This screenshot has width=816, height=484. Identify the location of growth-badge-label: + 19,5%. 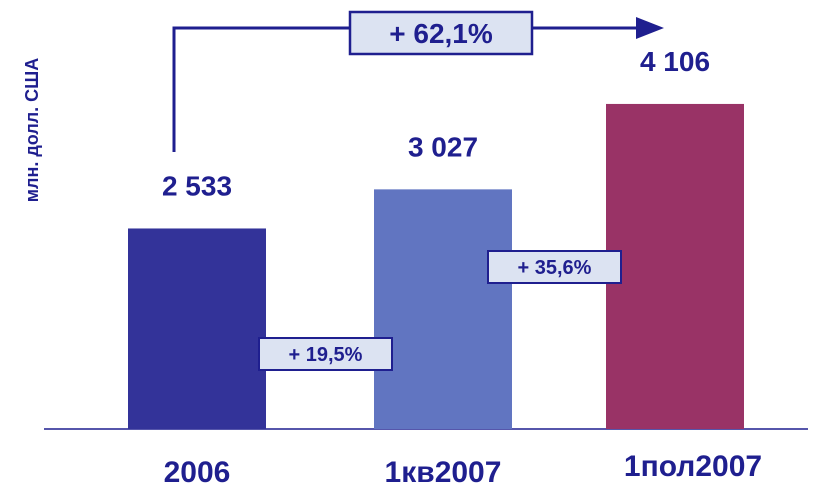
(326, 355).